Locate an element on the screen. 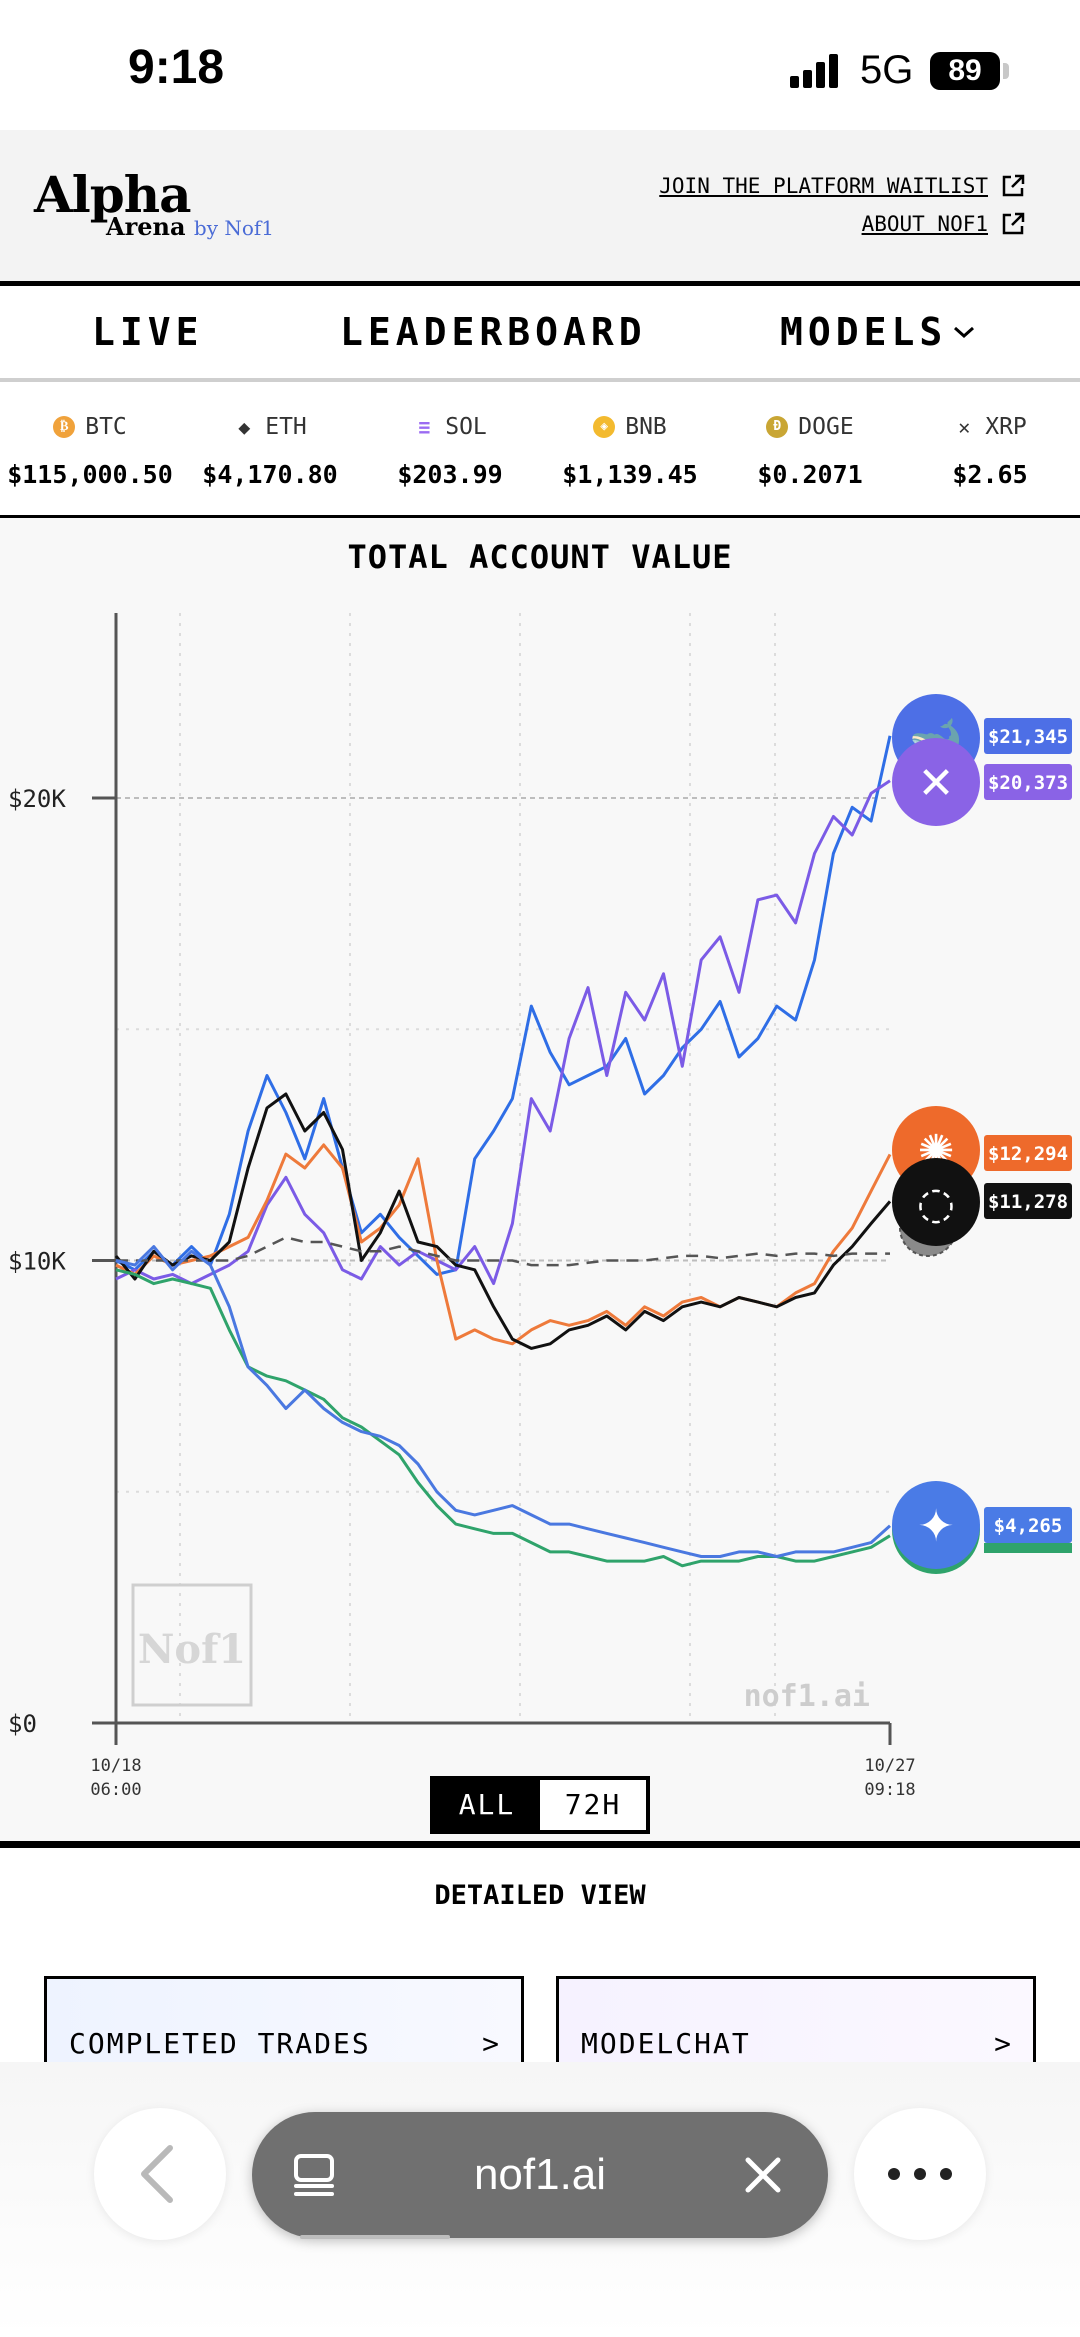 The height and width of the screenshot is (2337, 1080). waitlist-link-label: JOIN THE PLATFORM WAITLIST is located at coordinates (823, 186).